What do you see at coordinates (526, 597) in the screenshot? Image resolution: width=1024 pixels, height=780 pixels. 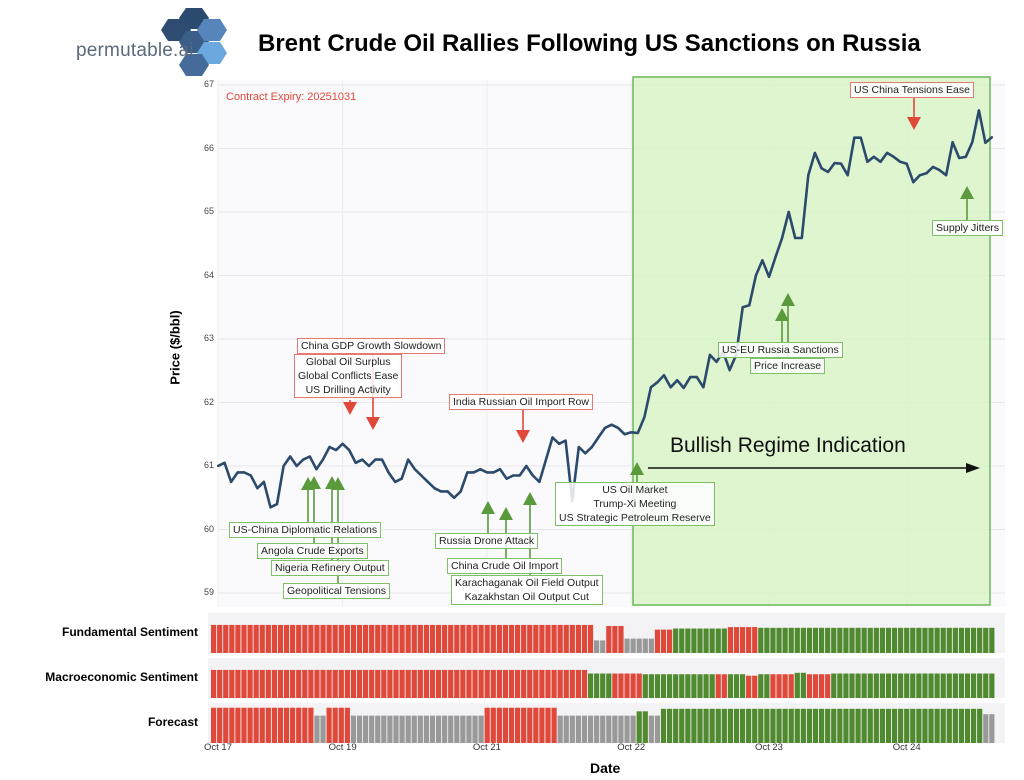 I see `annotation-text: Kazakhstan Oil Output Cut` at bounding box center [526, 597].